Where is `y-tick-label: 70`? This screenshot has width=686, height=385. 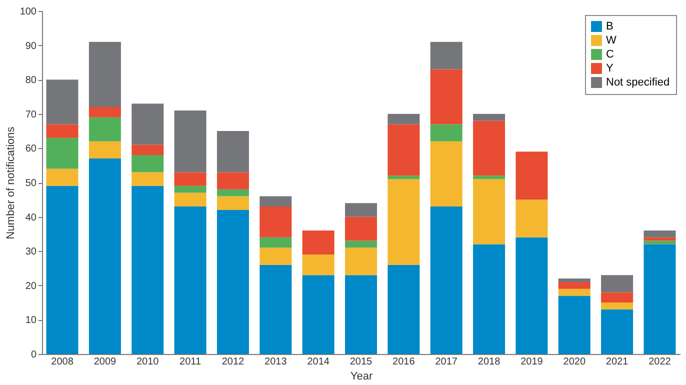
y-tick-label: 70 is located at coordinates (31, 114).